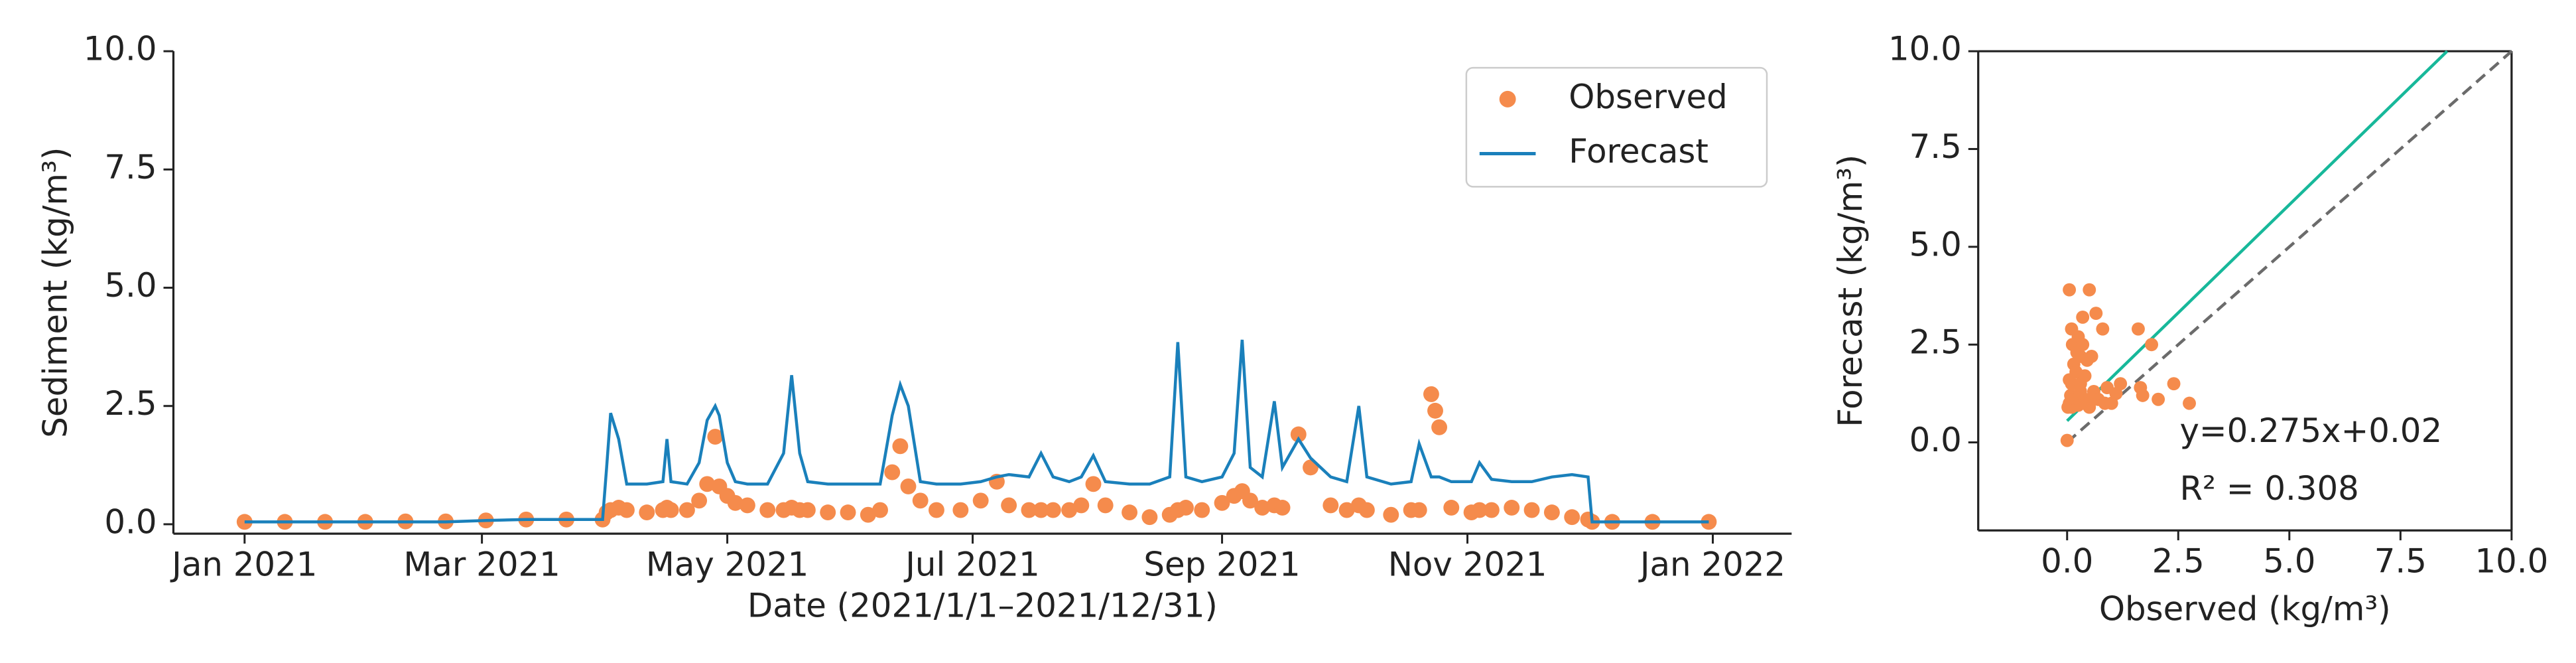  What do you see at coordinates (244, 564) in the screenshot?
I see `x-tick-label: Jan 2021` at bounding box center [244, 564].